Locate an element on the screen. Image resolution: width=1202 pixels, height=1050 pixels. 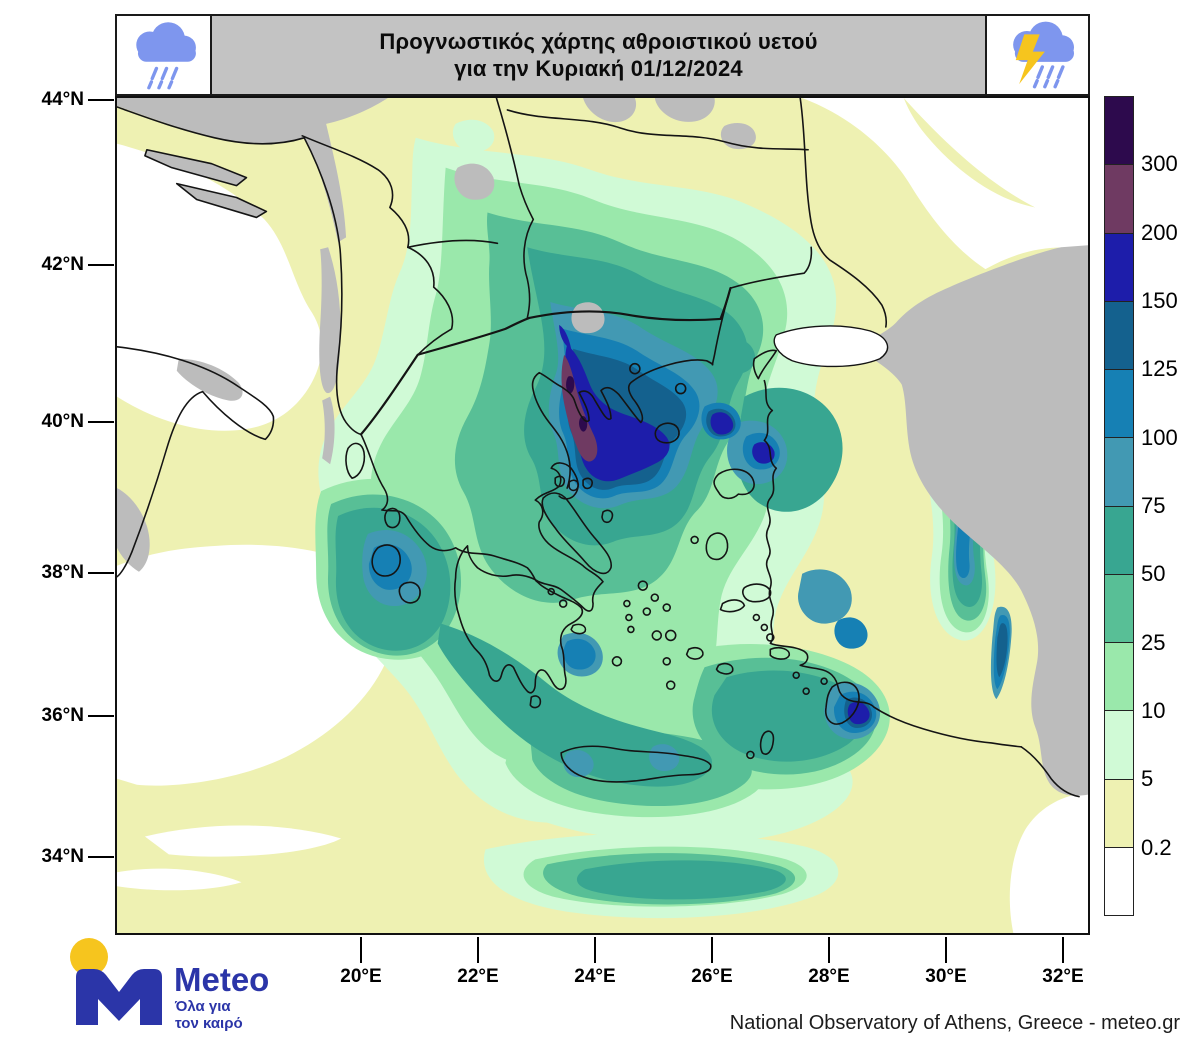
lat-tick-42n is located at coordinates (101, 265).